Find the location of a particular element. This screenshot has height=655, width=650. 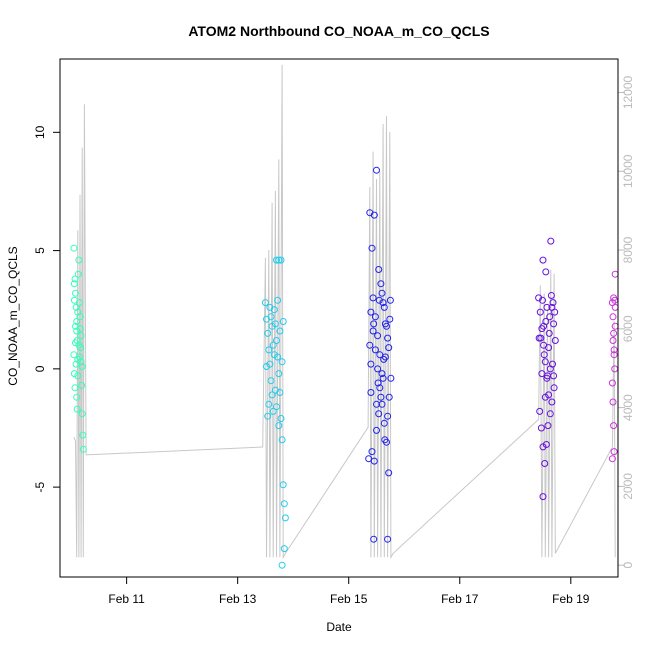

y-tick-label: -5 is located at coordinates (40, 486).